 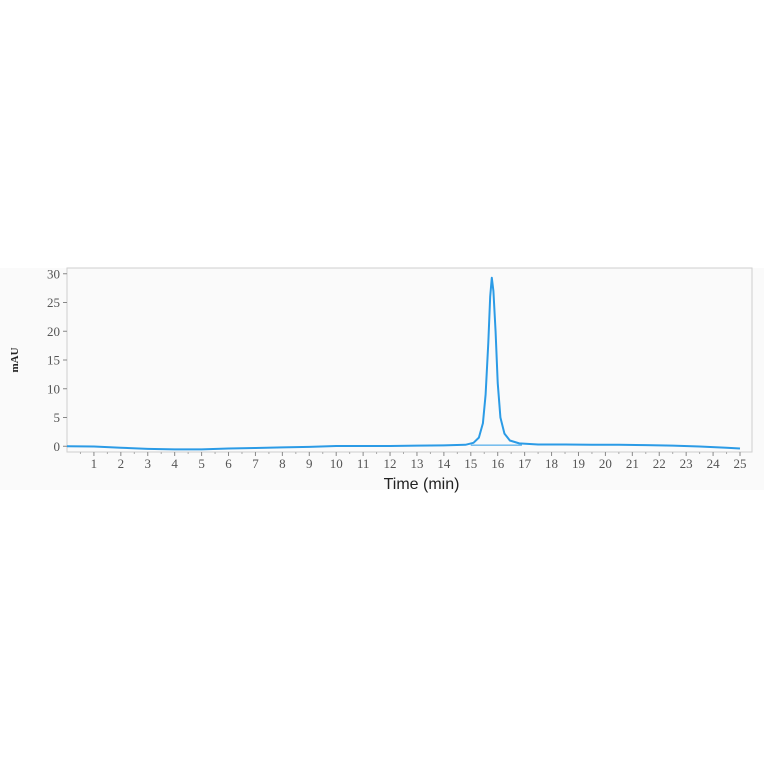 What do you see at coordinates (228, 463) in the screenshot?
I see `x-tick-label: 6` at bounding box center [228, 463].